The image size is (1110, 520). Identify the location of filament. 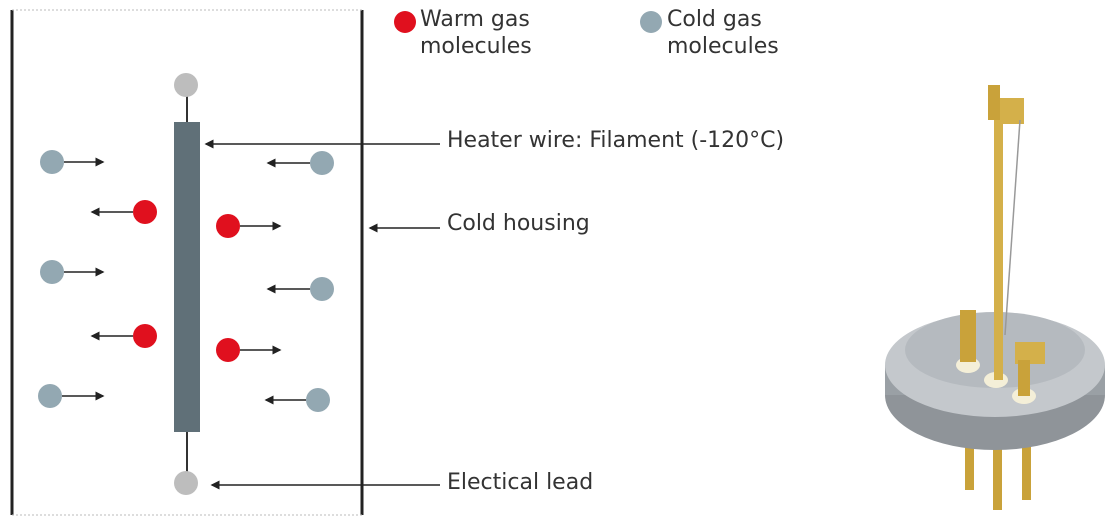
(187, 277).